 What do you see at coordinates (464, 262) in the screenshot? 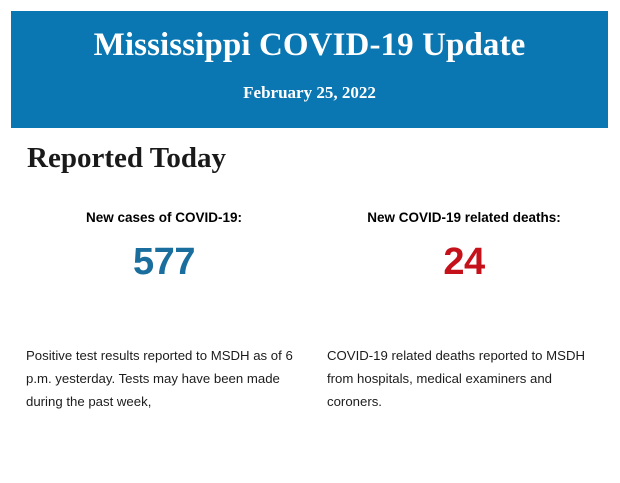
I see `stat-value-new-deaths: 24` at bounding box center [464, 262].